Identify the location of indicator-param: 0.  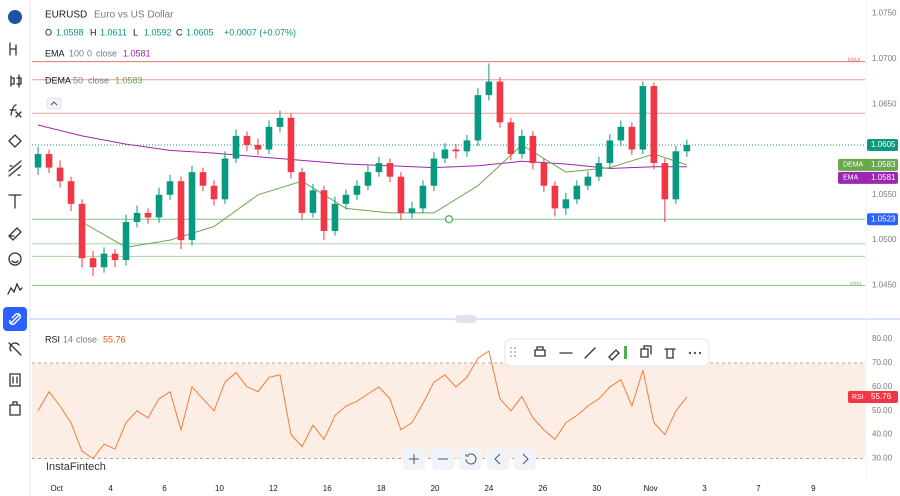
(89, 53).